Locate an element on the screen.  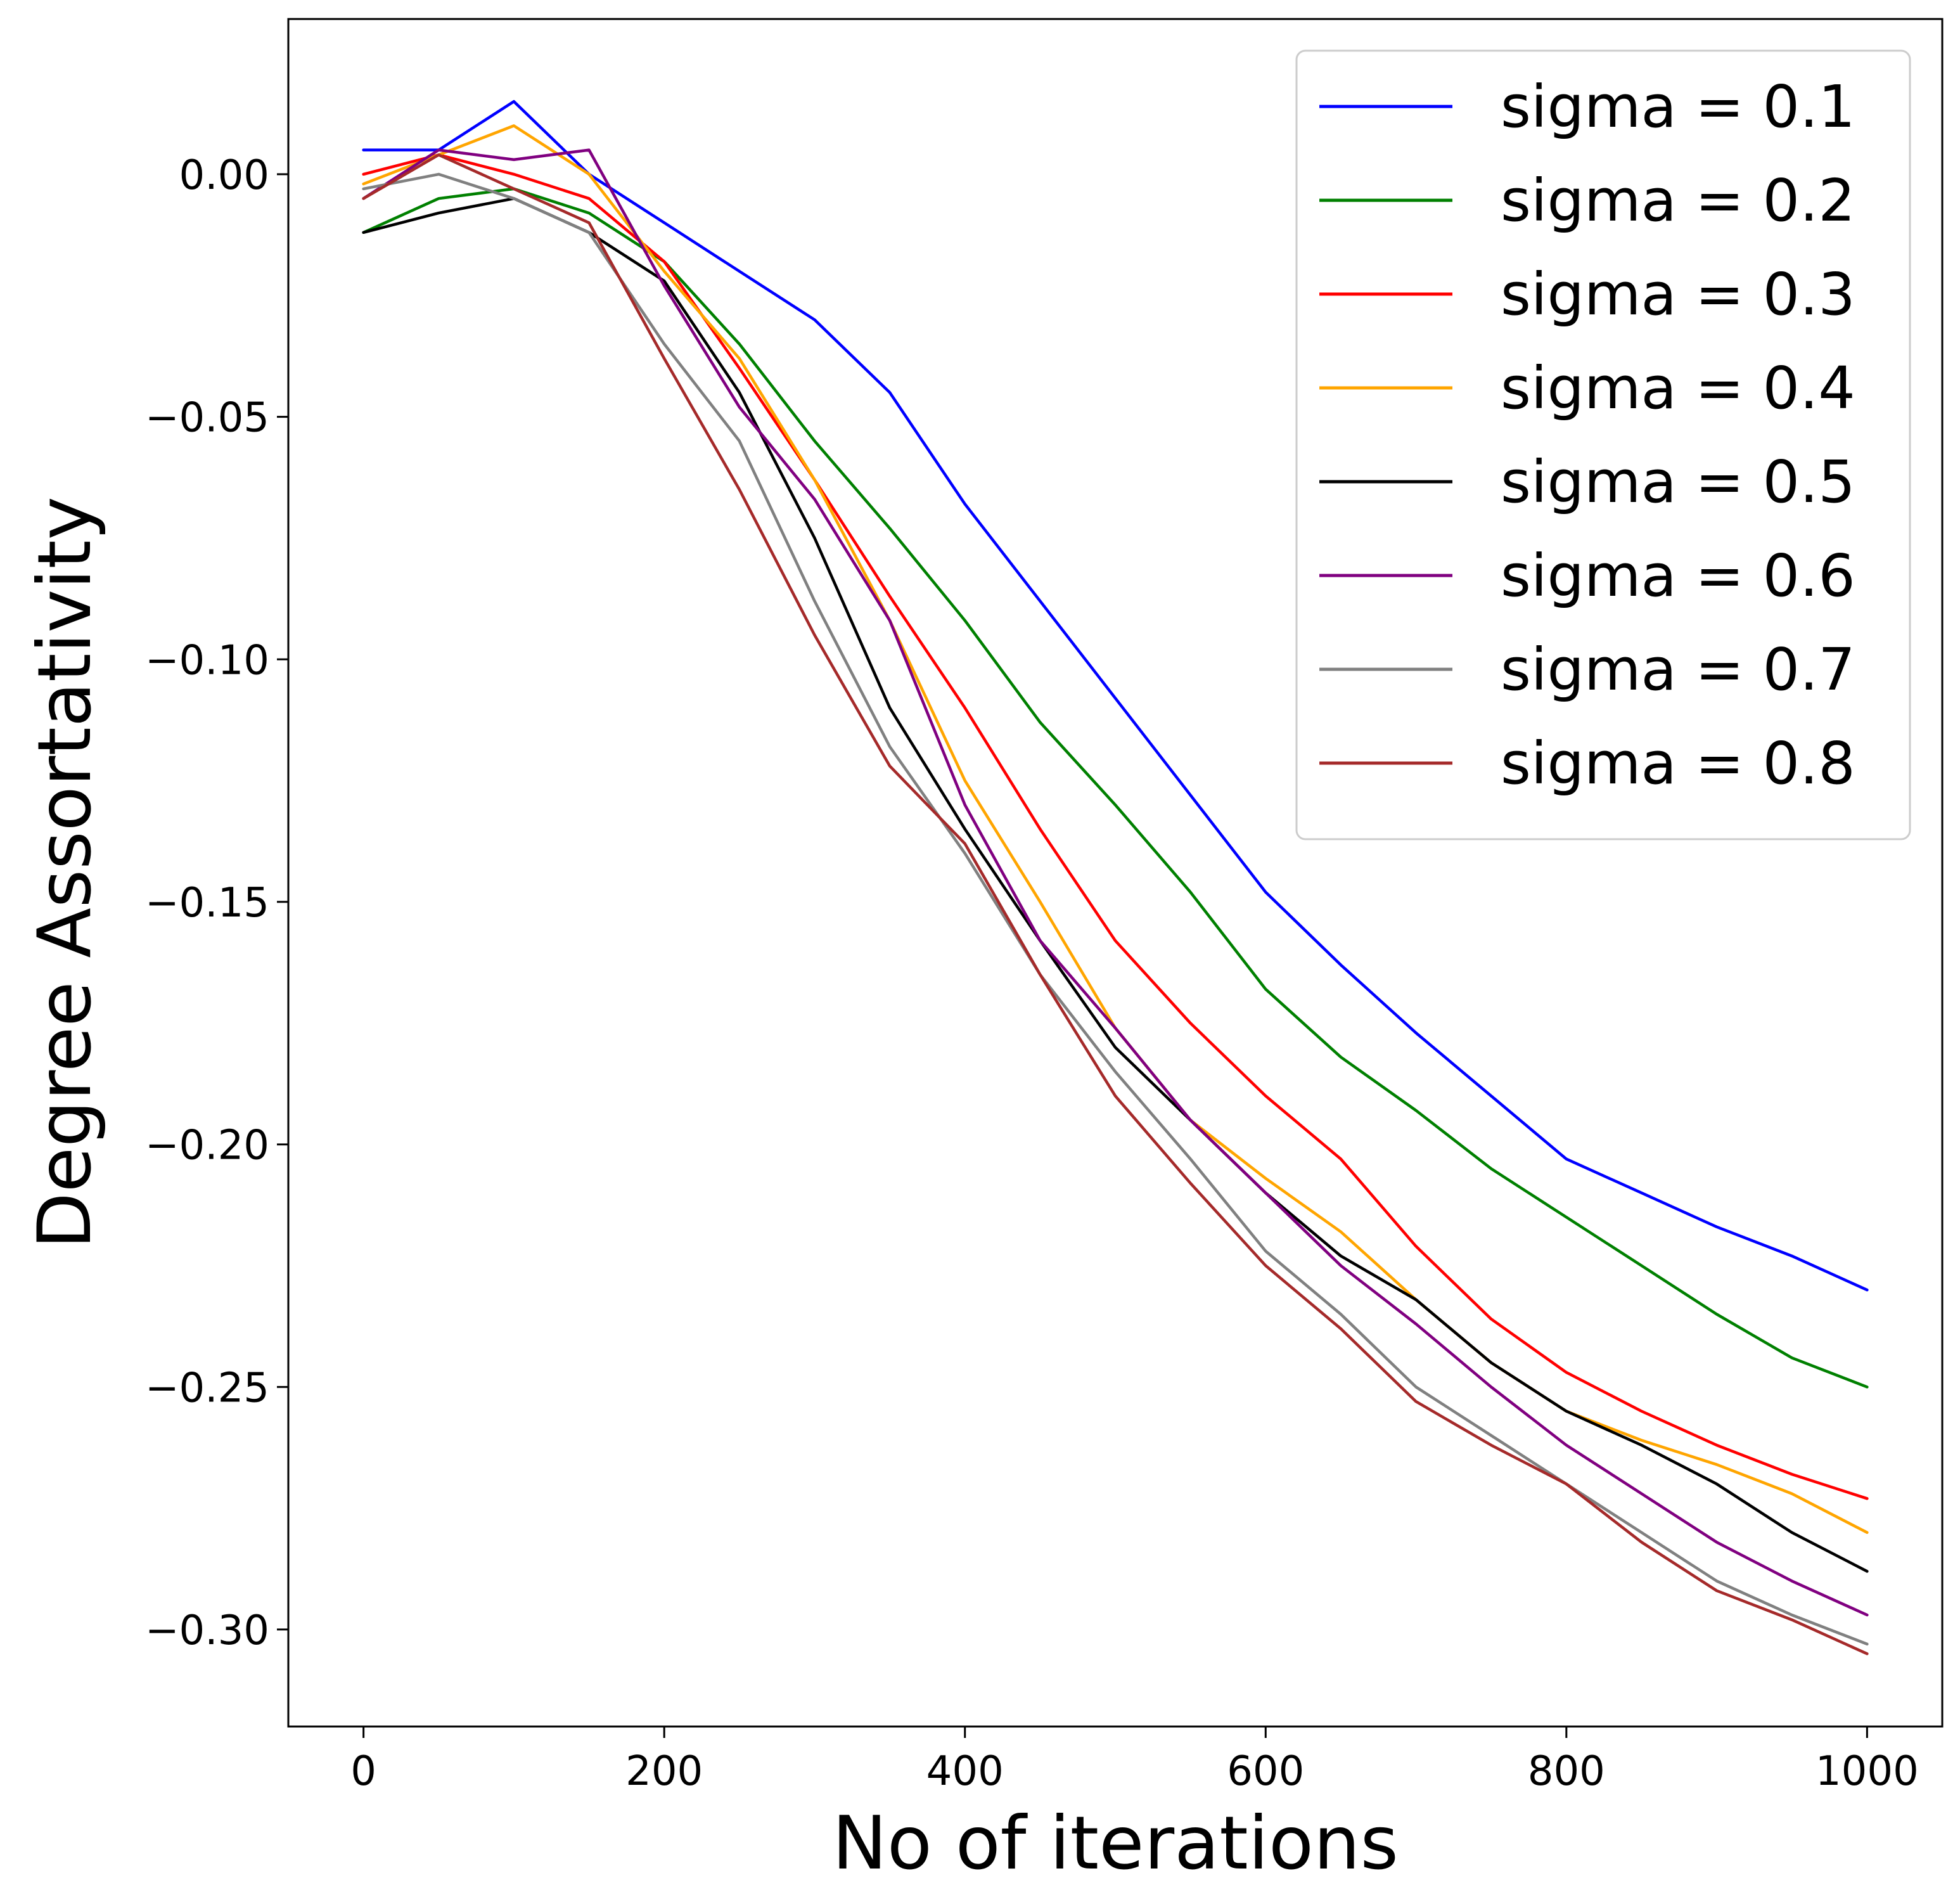
y-tick-label: −0.10 is located at coordinates (207, 660).